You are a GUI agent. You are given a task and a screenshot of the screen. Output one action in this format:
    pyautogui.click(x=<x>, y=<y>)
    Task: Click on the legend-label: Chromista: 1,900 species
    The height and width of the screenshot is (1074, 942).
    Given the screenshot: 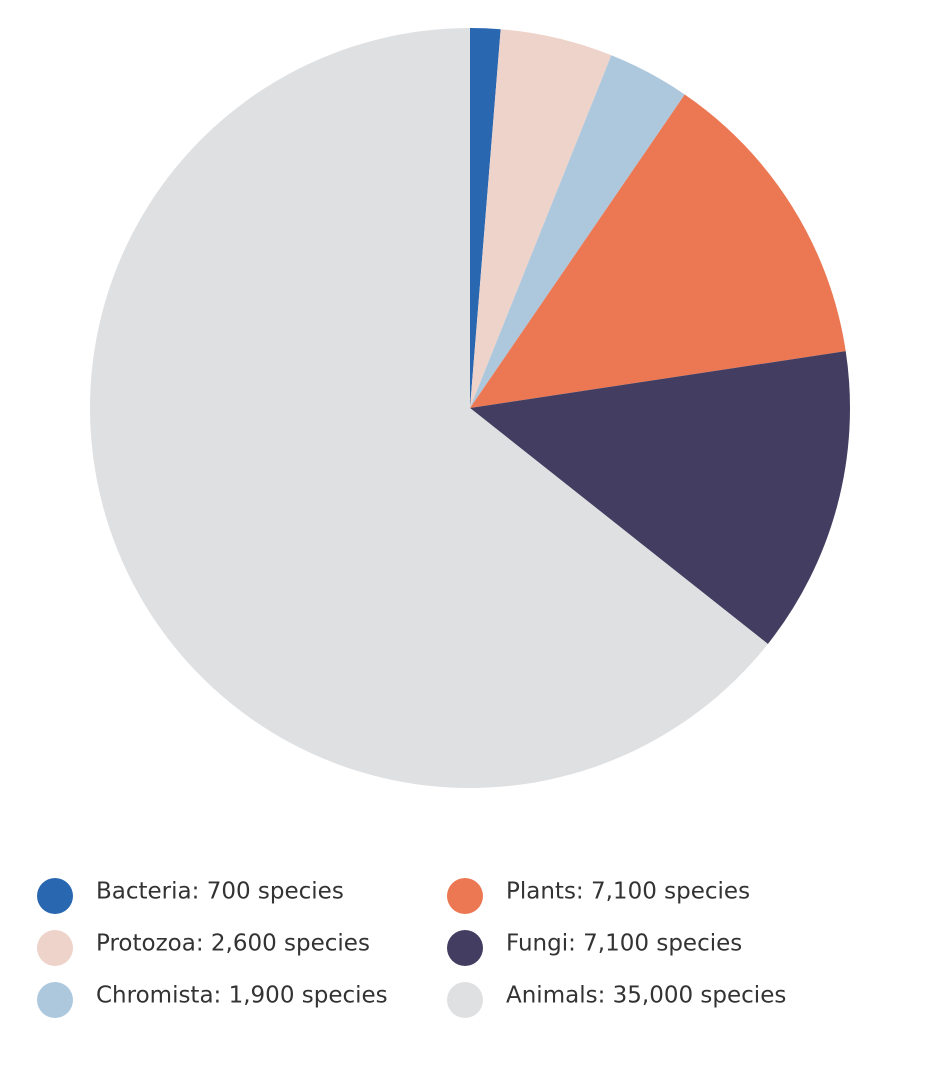 What is the action you would take?
    pyautogui.click(x=242, y=996)
    